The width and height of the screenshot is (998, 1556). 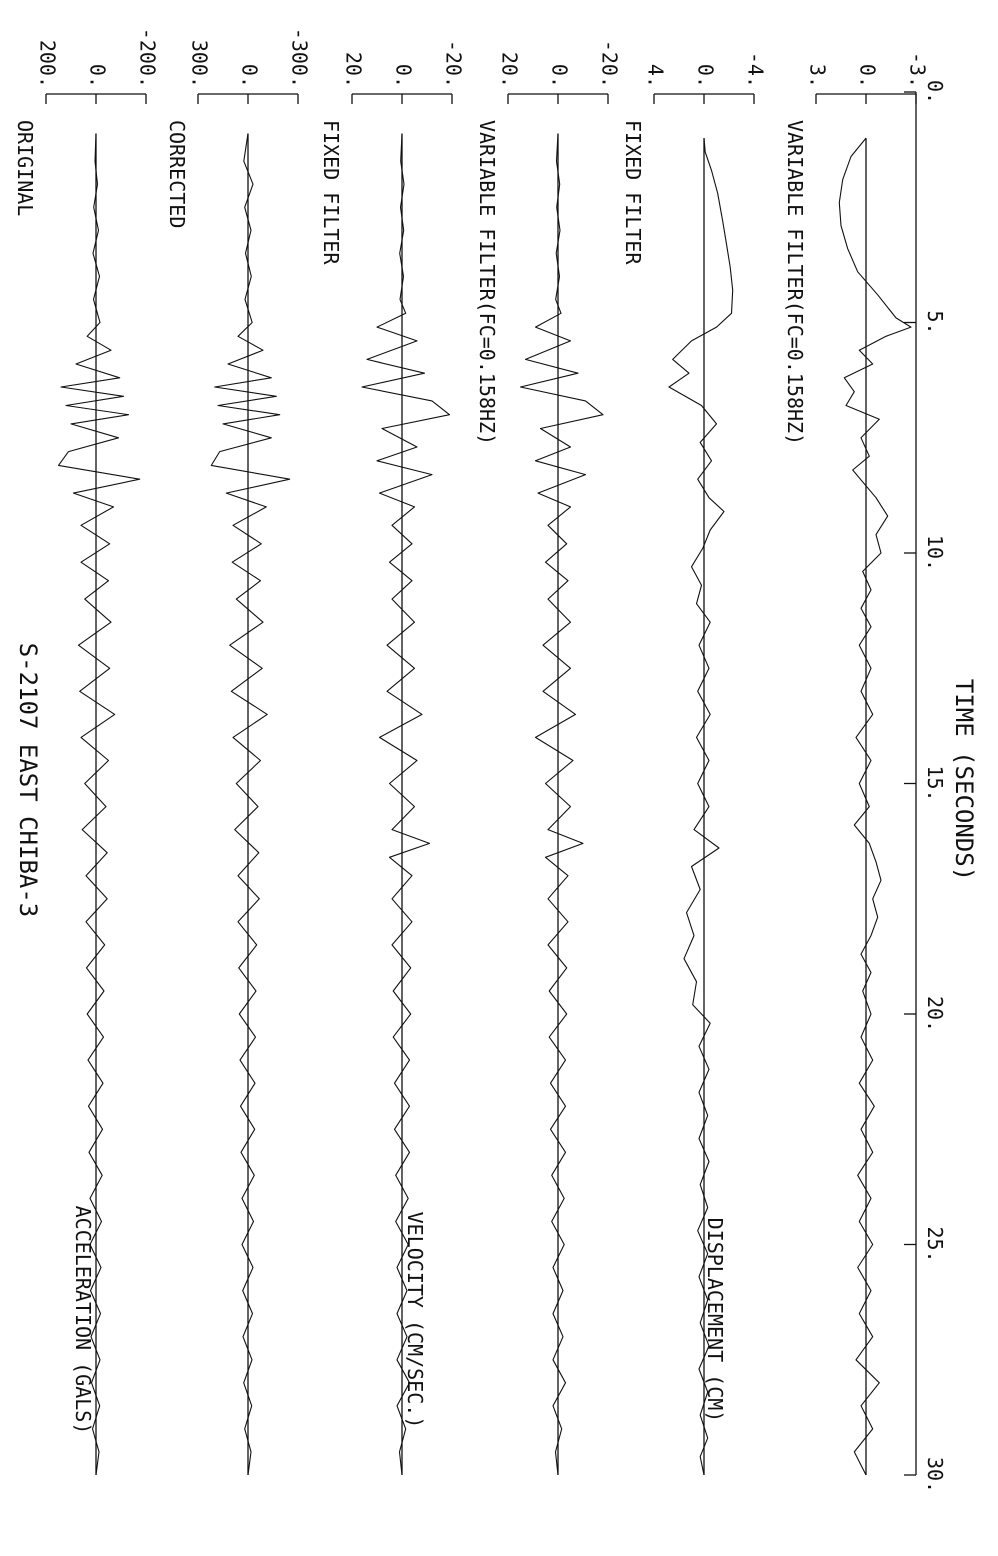 I want to click on y-tick-label: 200., so click(x=48, y=64).